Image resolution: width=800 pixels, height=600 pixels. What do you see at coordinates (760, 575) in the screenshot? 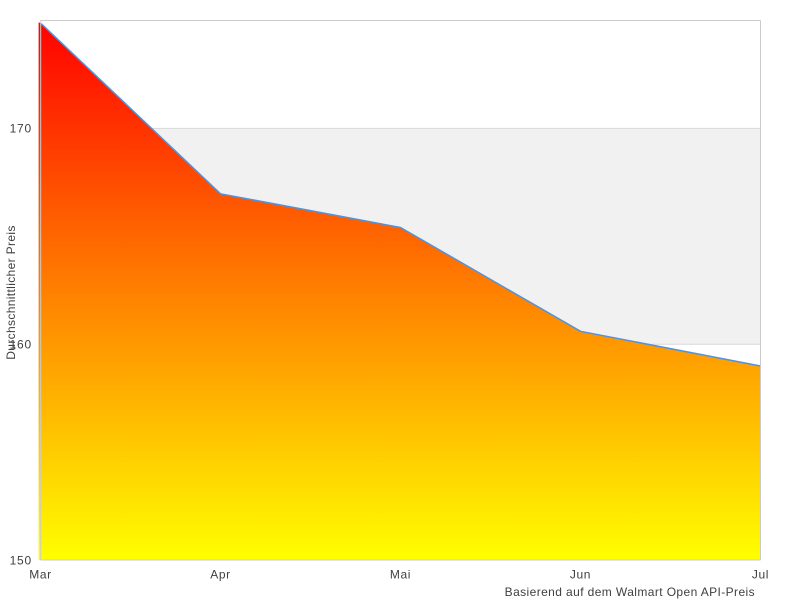
I see `svg-text: Jul` at bounding box center [760, 575].